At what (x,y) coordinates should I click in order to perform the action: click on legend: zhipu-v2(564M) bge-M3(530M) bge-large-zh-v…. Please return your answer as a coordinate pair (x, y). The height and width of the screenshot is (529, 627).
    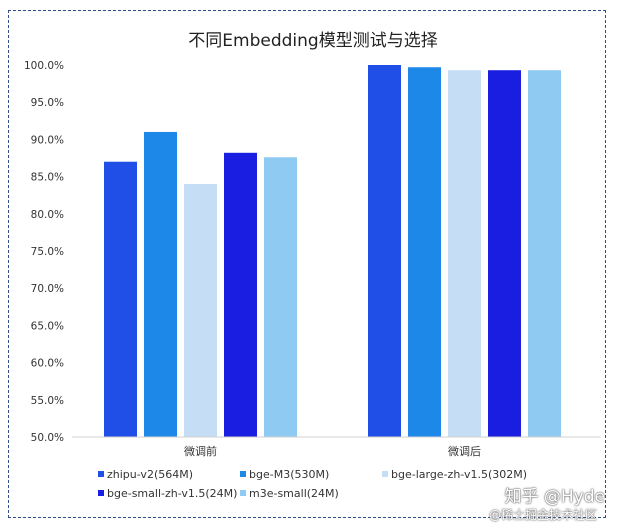
    Looking at the image, I should click on (312, 484).